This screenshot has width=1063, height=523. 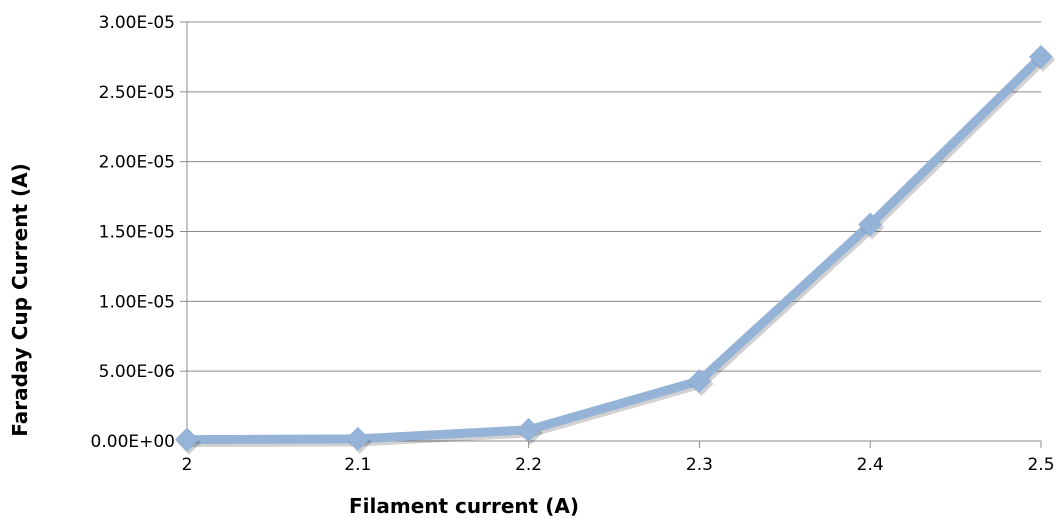 What do you see at coordinates (137, 23) in the screenshot?
I see `y-tick-label: 3.00E-05` at bounding box center [137, 23].